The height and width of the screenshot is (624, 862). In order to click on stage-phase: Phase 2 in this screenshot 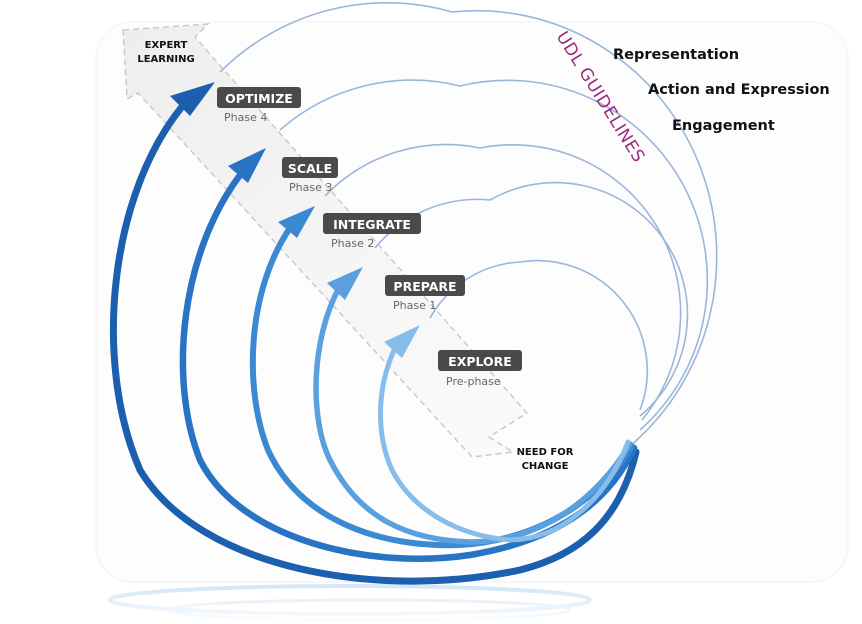, I will do `click(352, 243)`.